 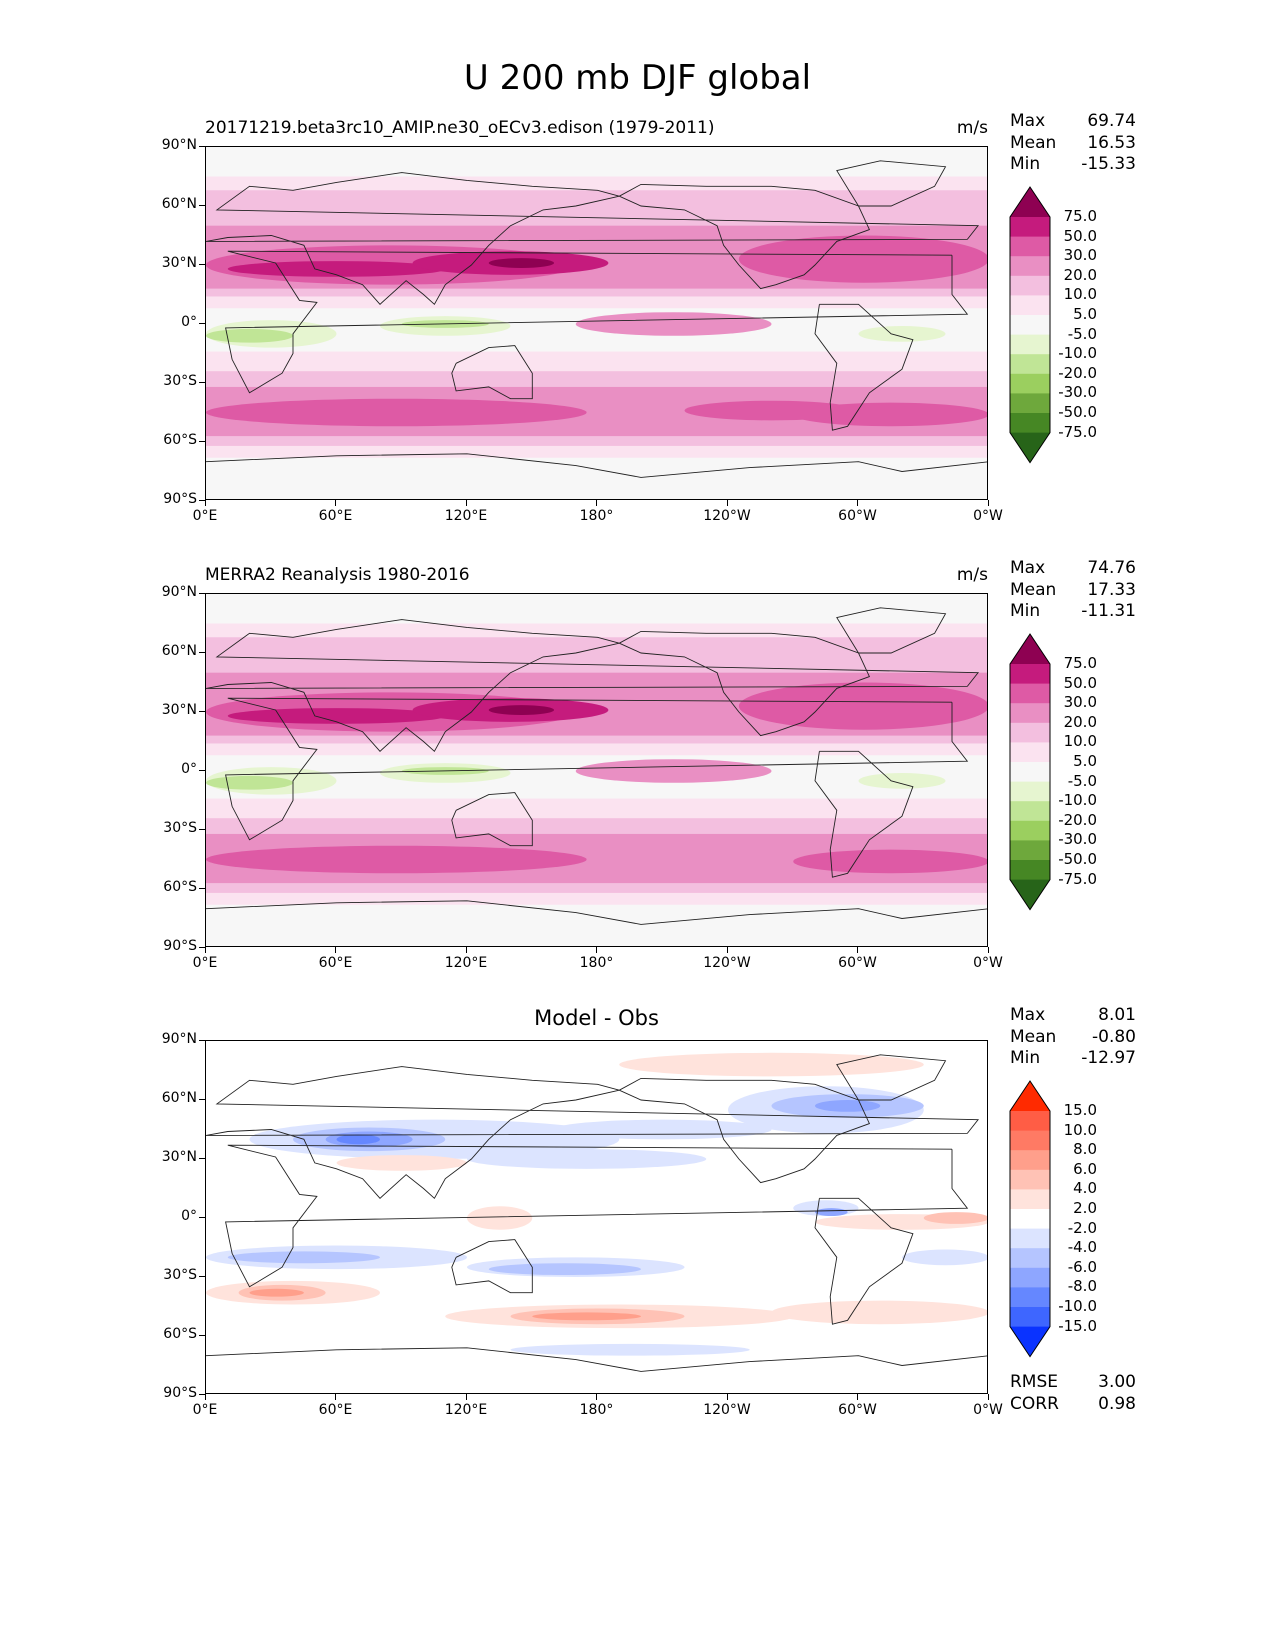 I want to click on panel-1-stats: Max 69.74 Mean 16.53 Min -15.33, so click(x=1073, y=143).